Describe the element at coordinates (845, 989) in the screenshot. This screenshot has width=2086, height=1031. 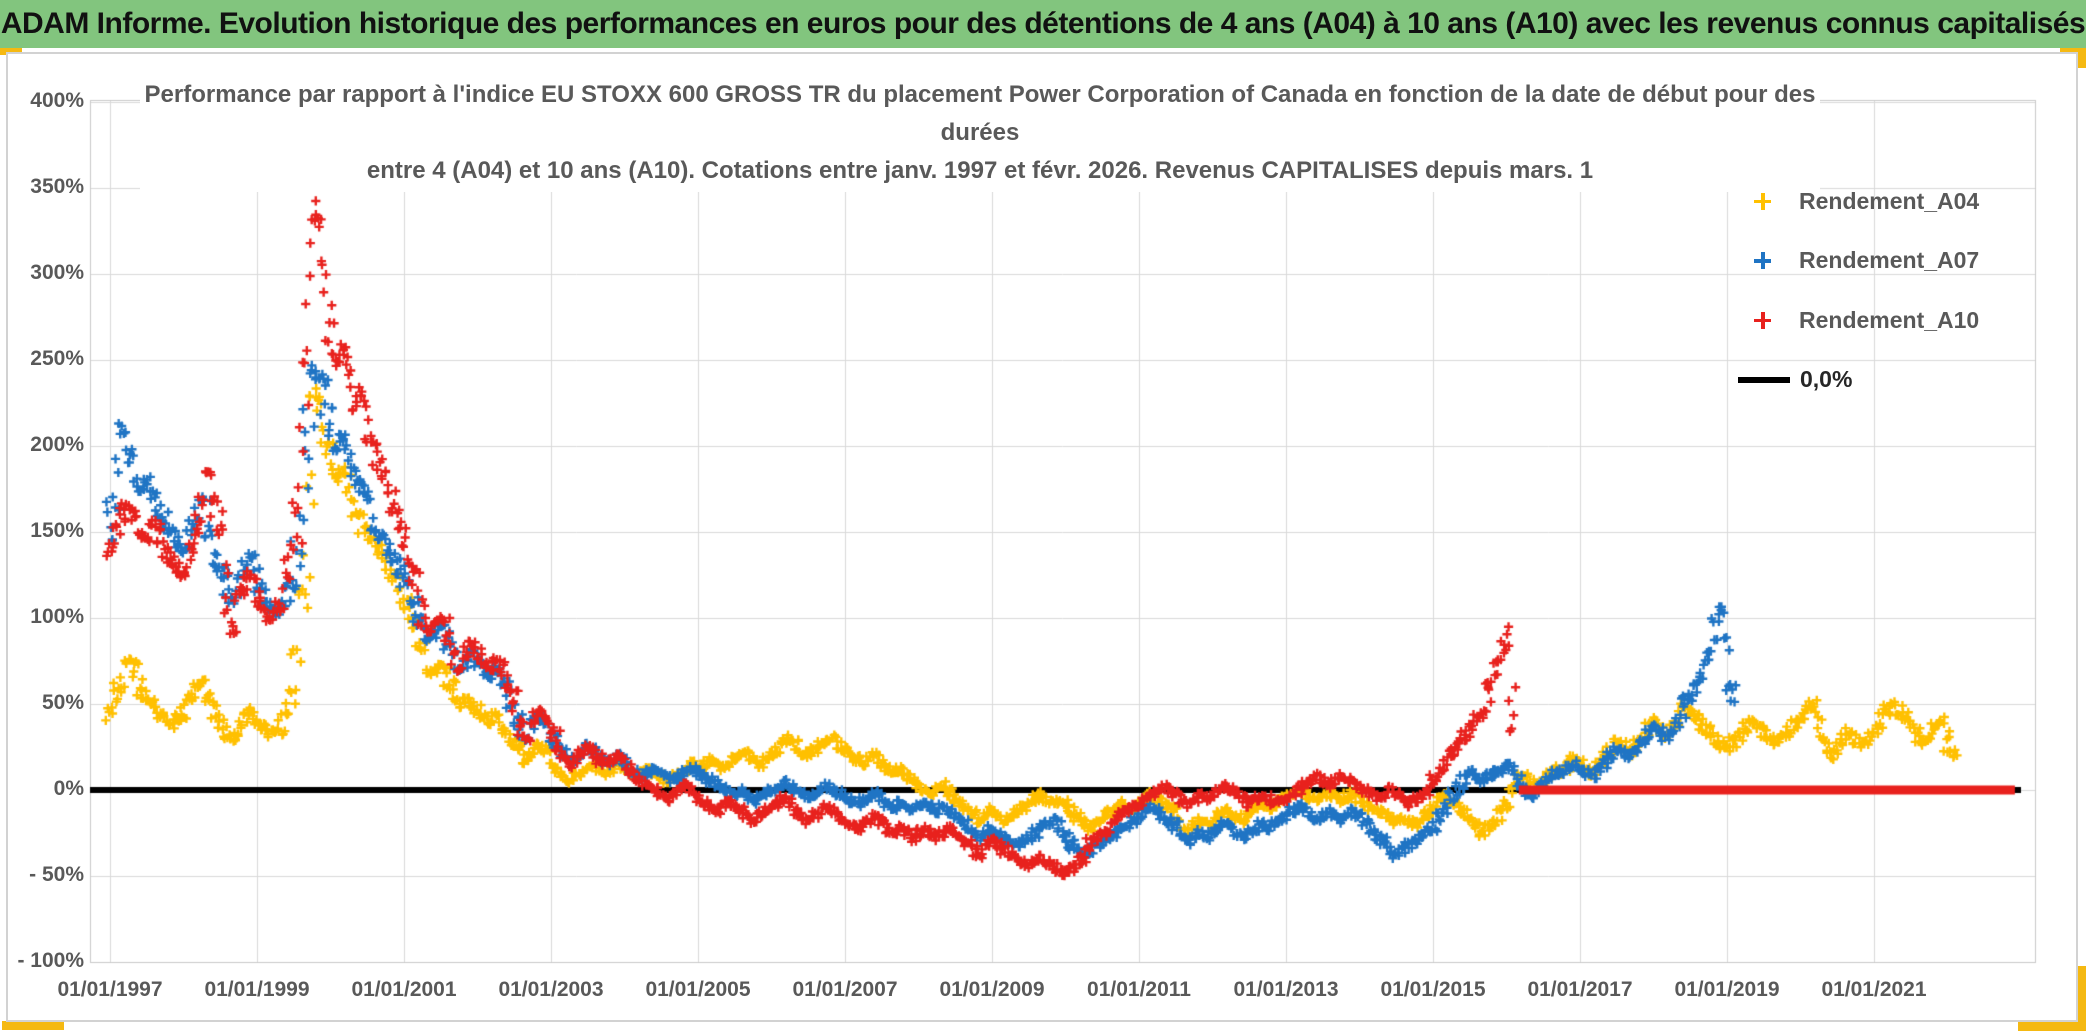
I see `x-tick-label: 01/01/2007` at that location.